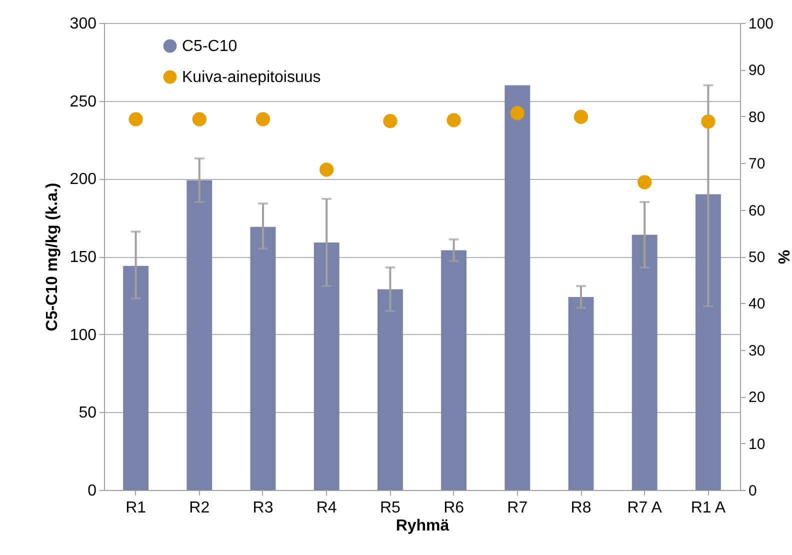  I want to click on y-tick-label: 250, so click(83, 101).